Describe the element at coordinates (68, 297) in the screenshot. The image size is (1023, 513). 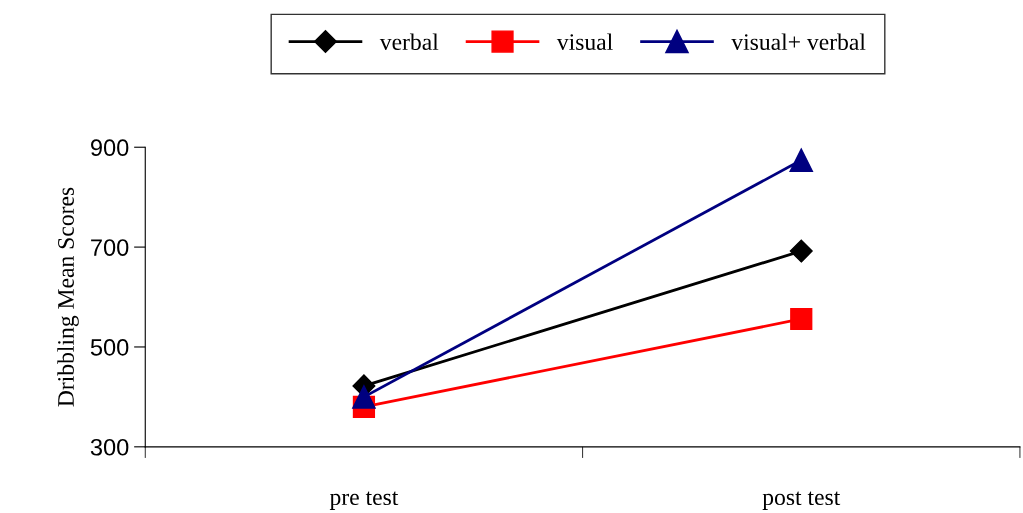
I see `y-axis-title: Dribbling Mean Scores` at that location.